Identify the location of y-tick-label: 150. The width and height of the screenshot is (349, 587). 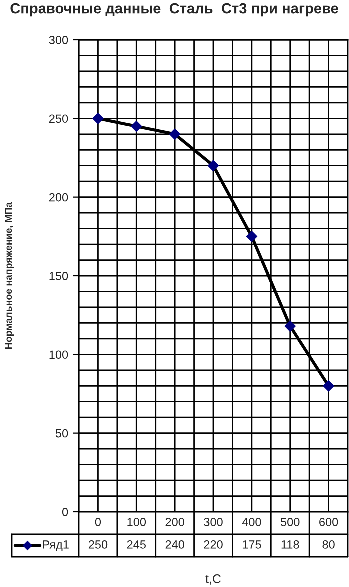
(59, 276).